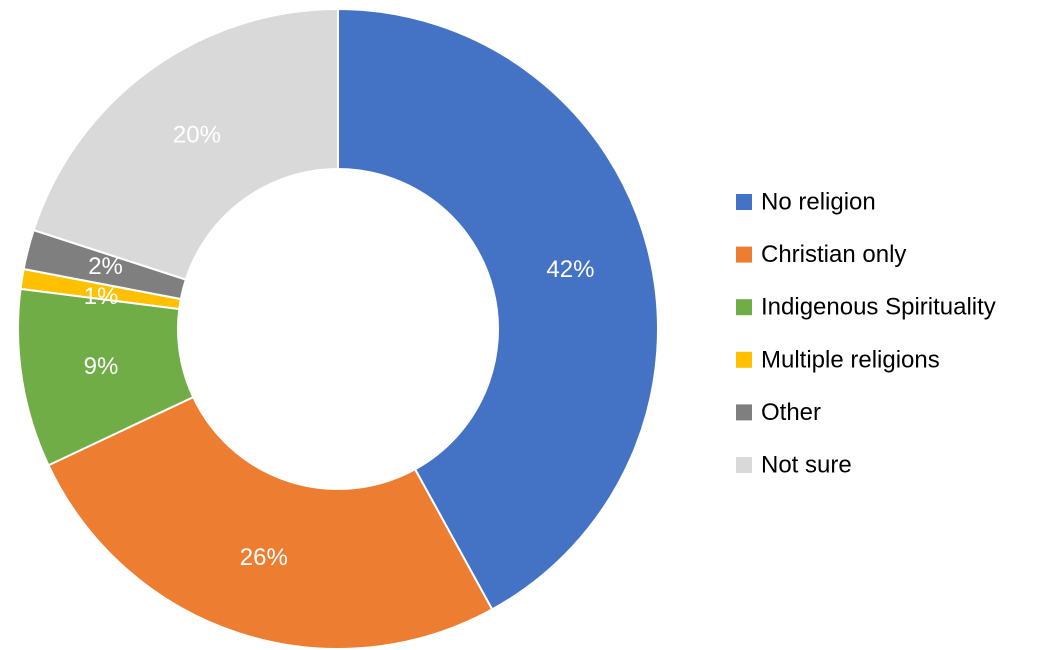 The image size is (1061, 650). I want to click on legend-item-other: Other, so click(778, 412).